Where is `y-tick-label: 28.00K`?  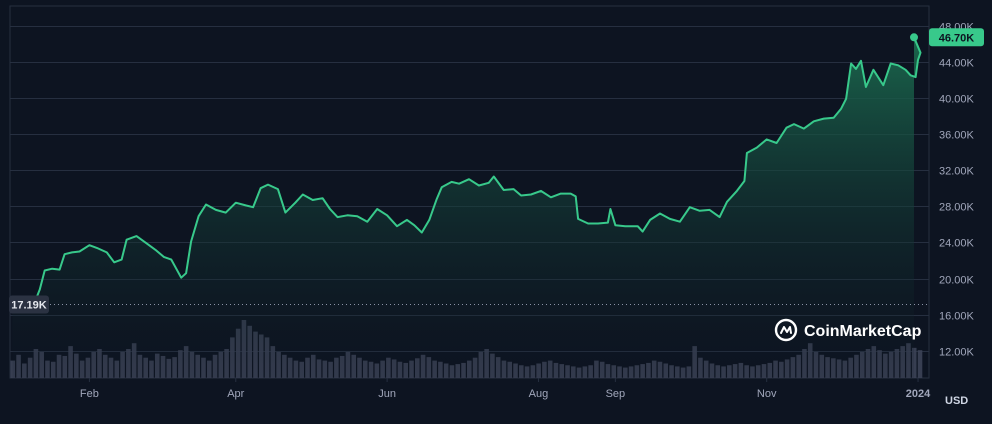 y-tick-label: 28.00K is located at coordinates (957, 208).